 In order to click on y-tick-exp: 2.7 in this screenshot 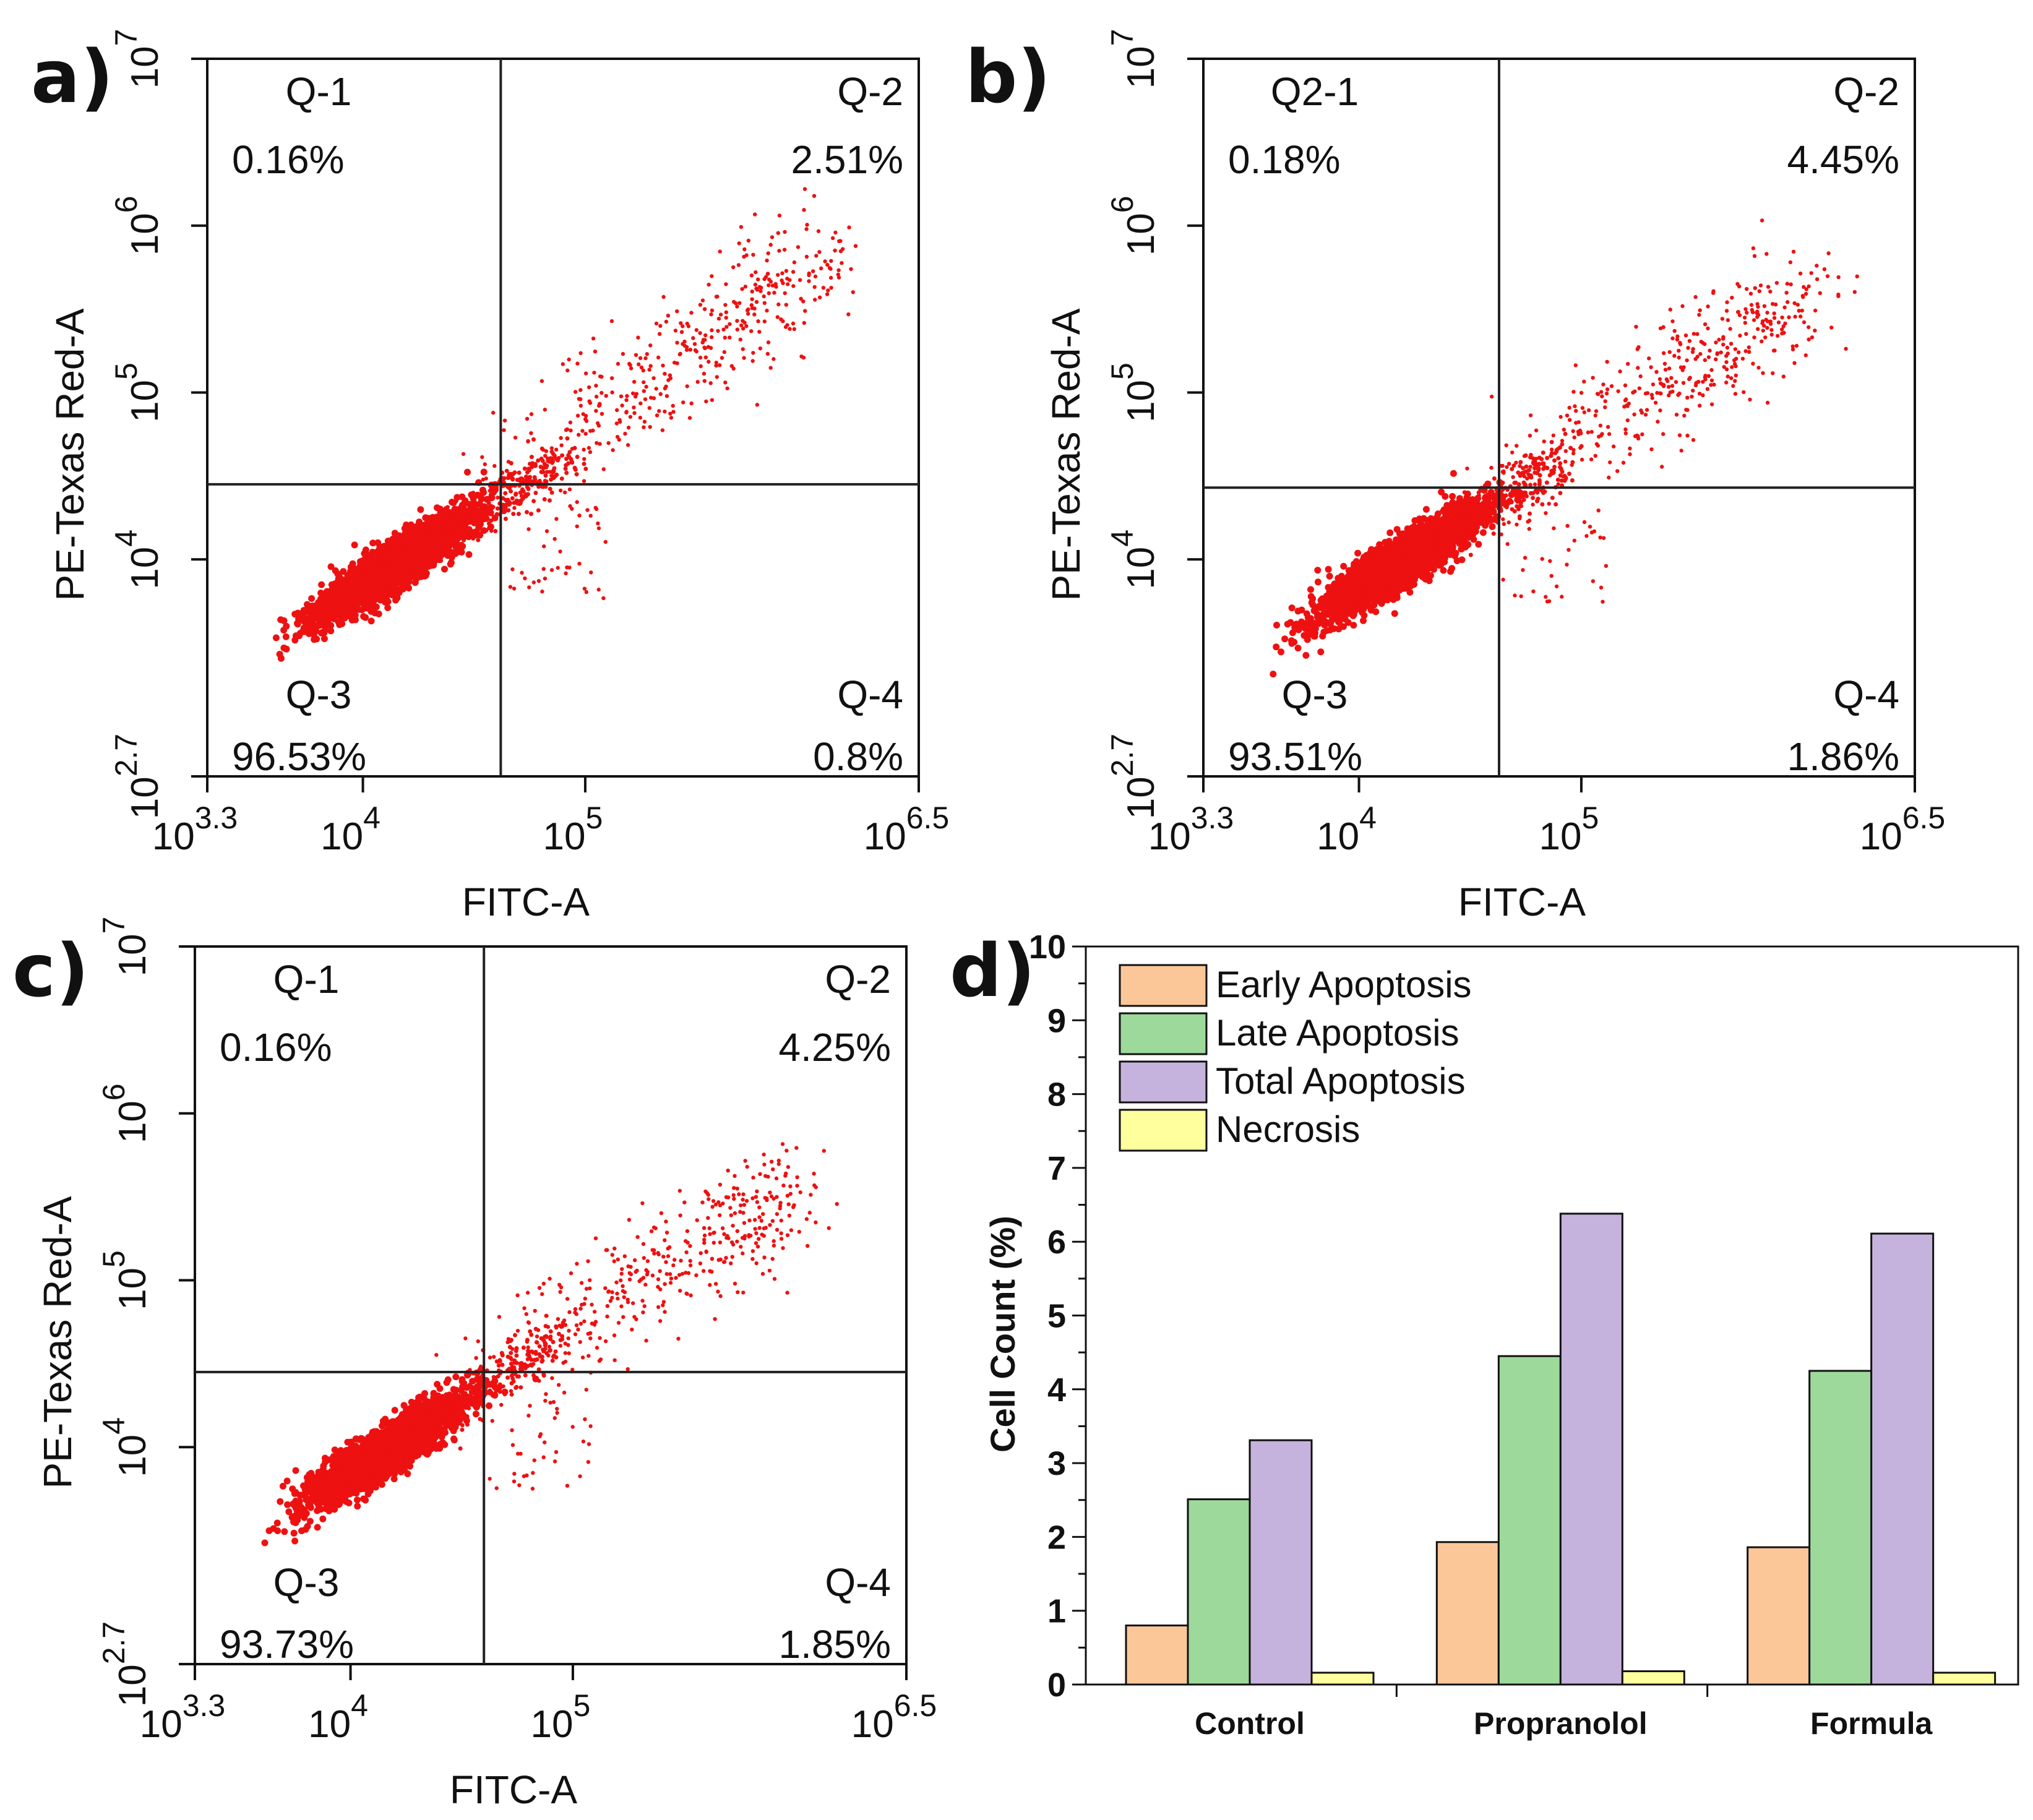, I will do `click(126, 755)`.